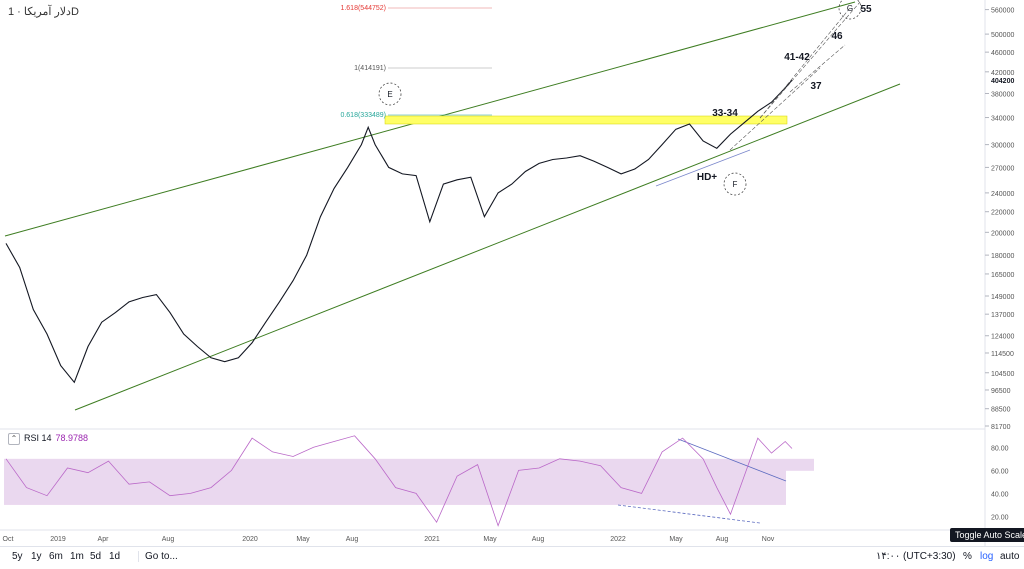 The width and height of the screenshot is (1024, 569). What do you see at coordinates (987, 556) in the screenshot?
I see `log-toggle: log` at bounding box center [987, 556].